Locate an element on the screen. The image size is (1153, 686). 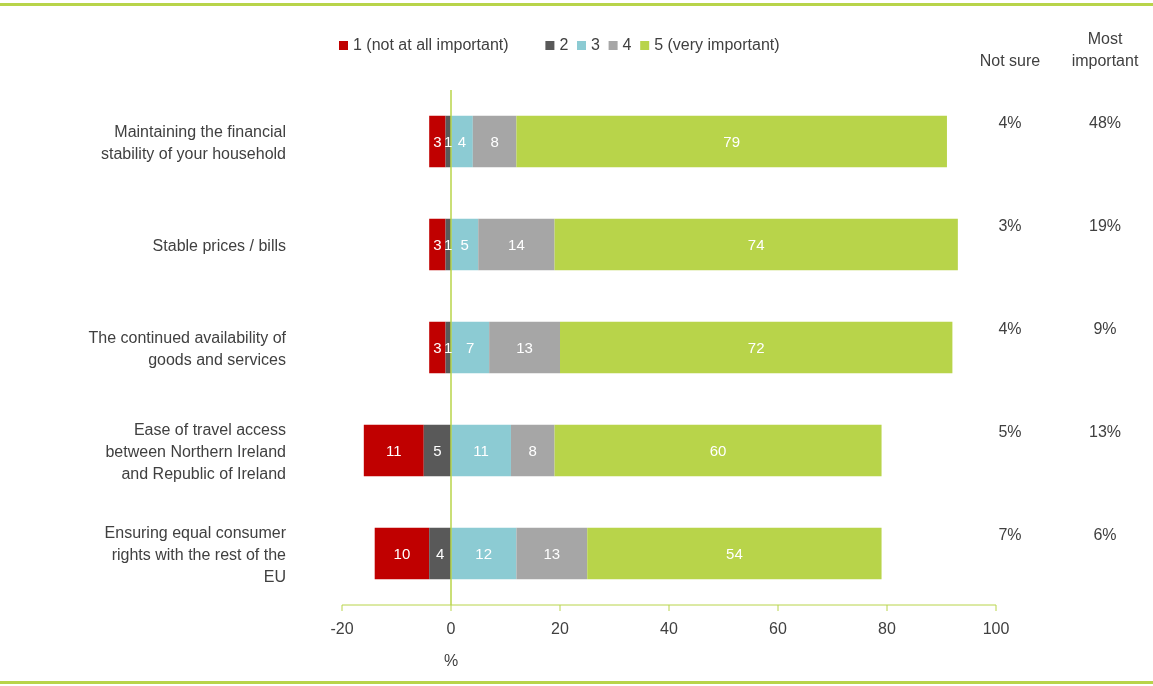
data-label: 72 is located at coordinates (756, 347).